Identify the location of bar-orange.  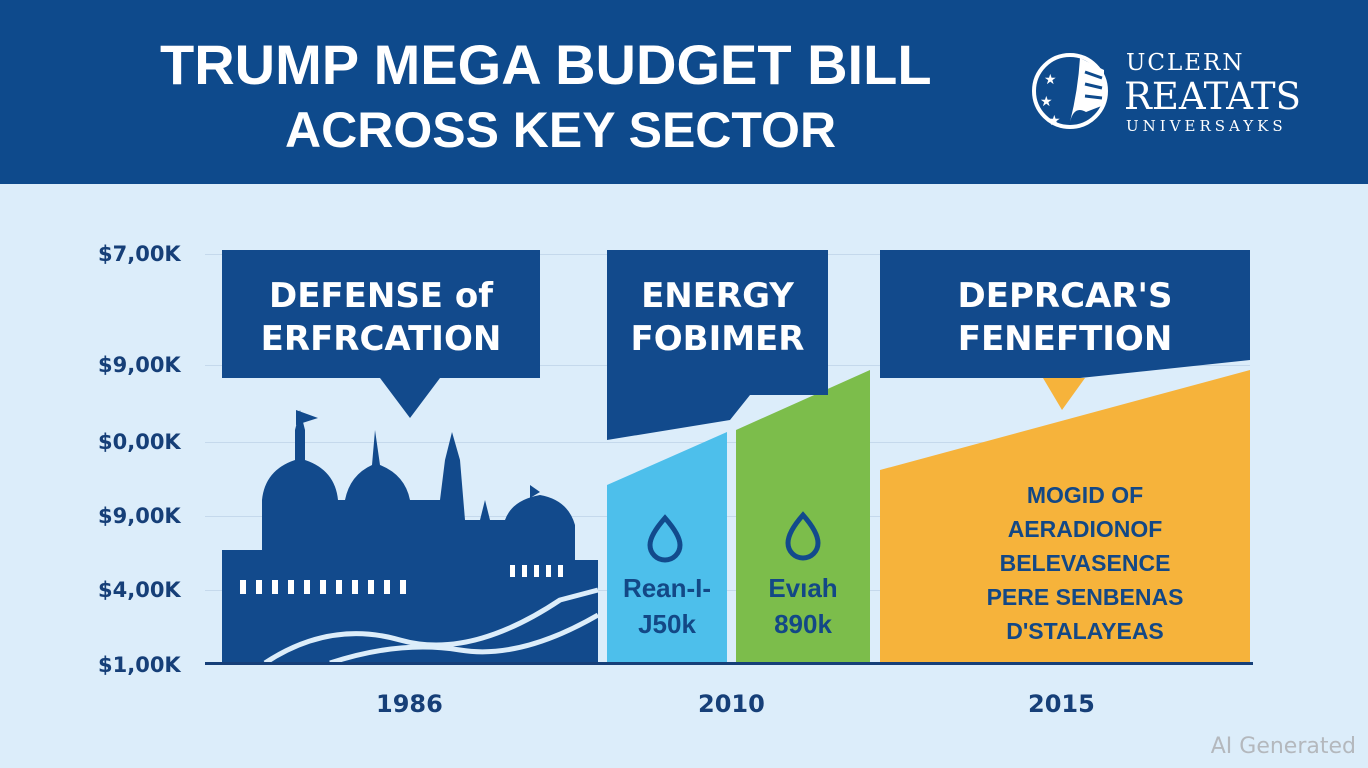
(1065, 516).